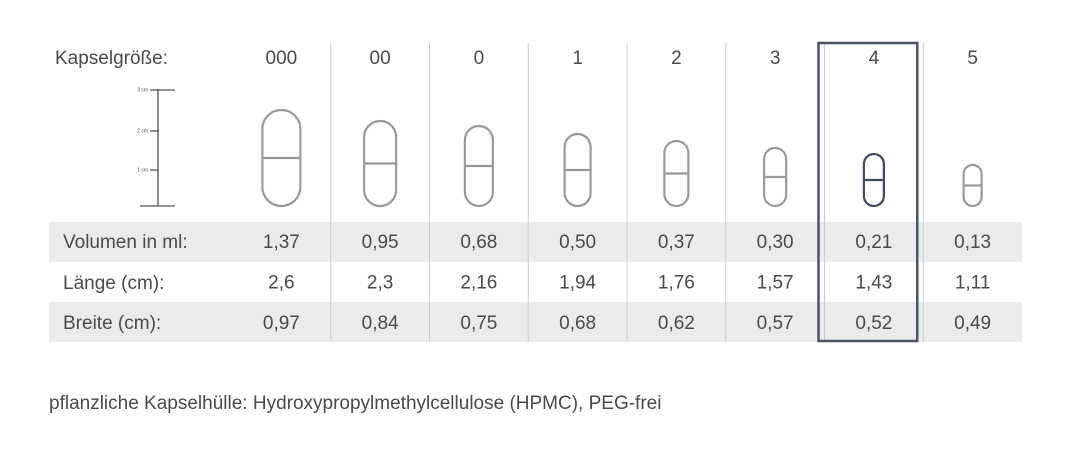 The image size is (1067, 467). Describe the element at coordinates (972, 323) in the screenshot. I see `cell-value: 0,49` at that location.